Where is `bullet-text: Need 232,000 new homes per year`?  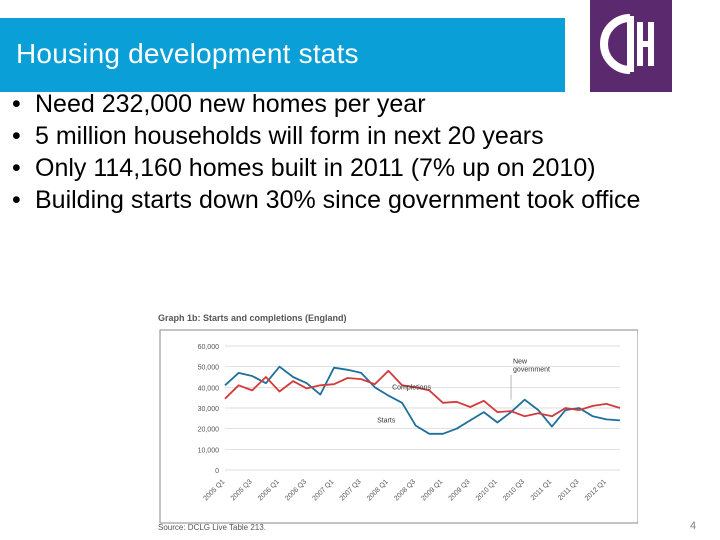
bullet-text: Need 232,000 new homes per year is located at coordinates (230, 104).